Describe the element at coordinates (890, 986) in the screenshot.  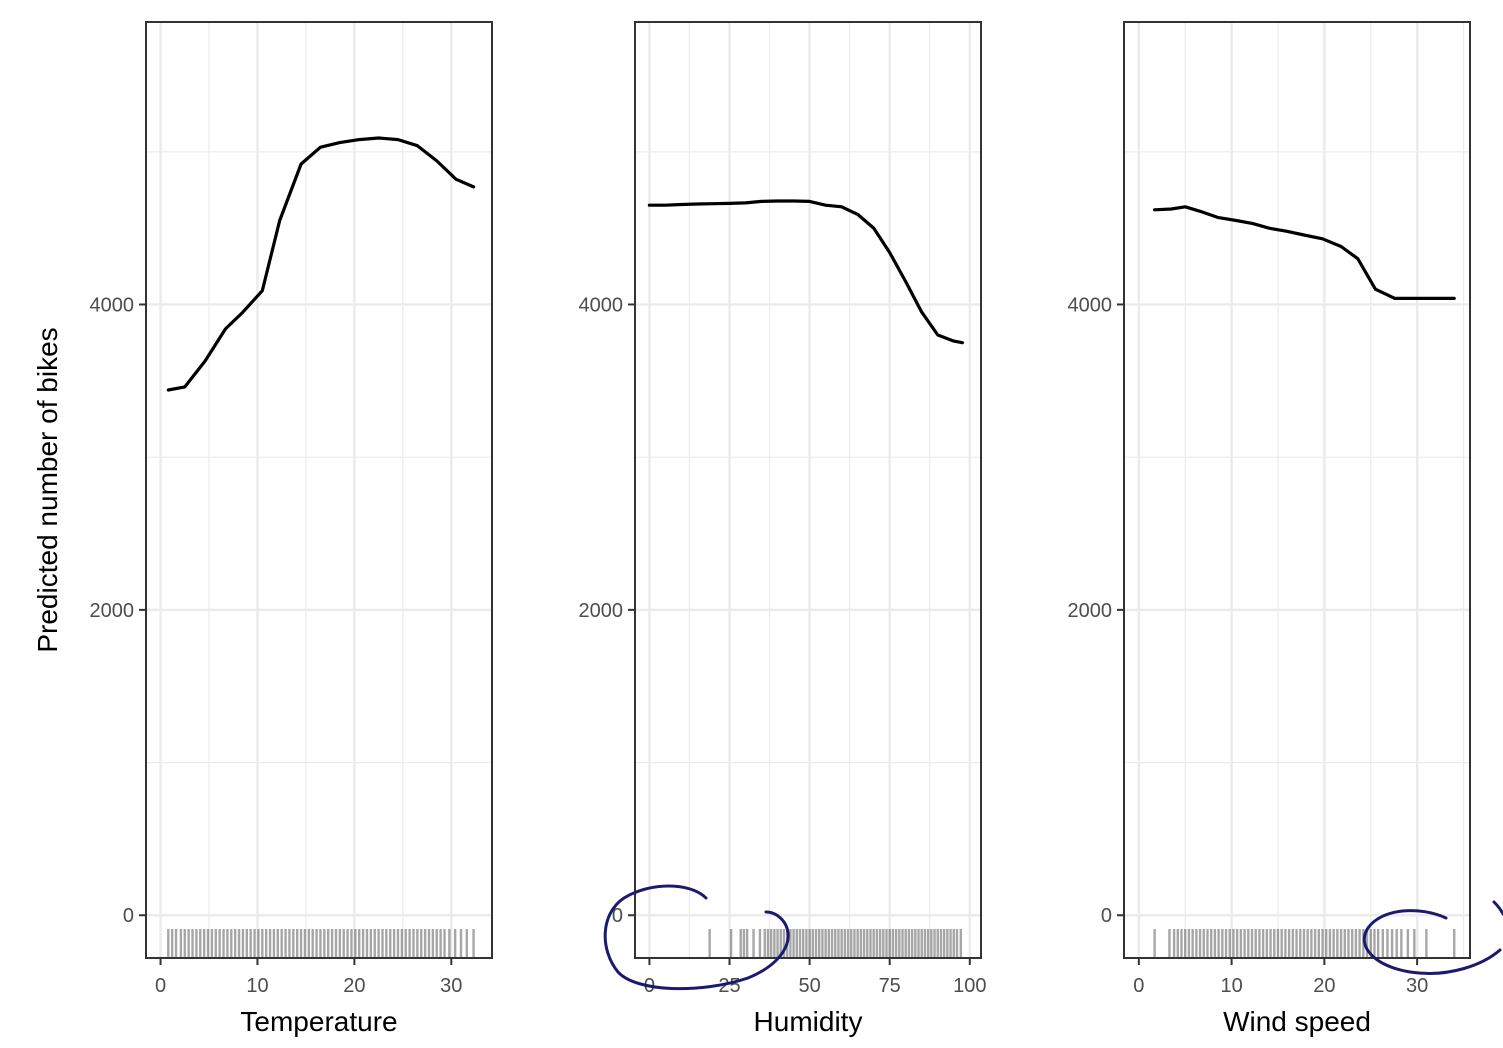
I see `x-tick-label: 75` at that location.